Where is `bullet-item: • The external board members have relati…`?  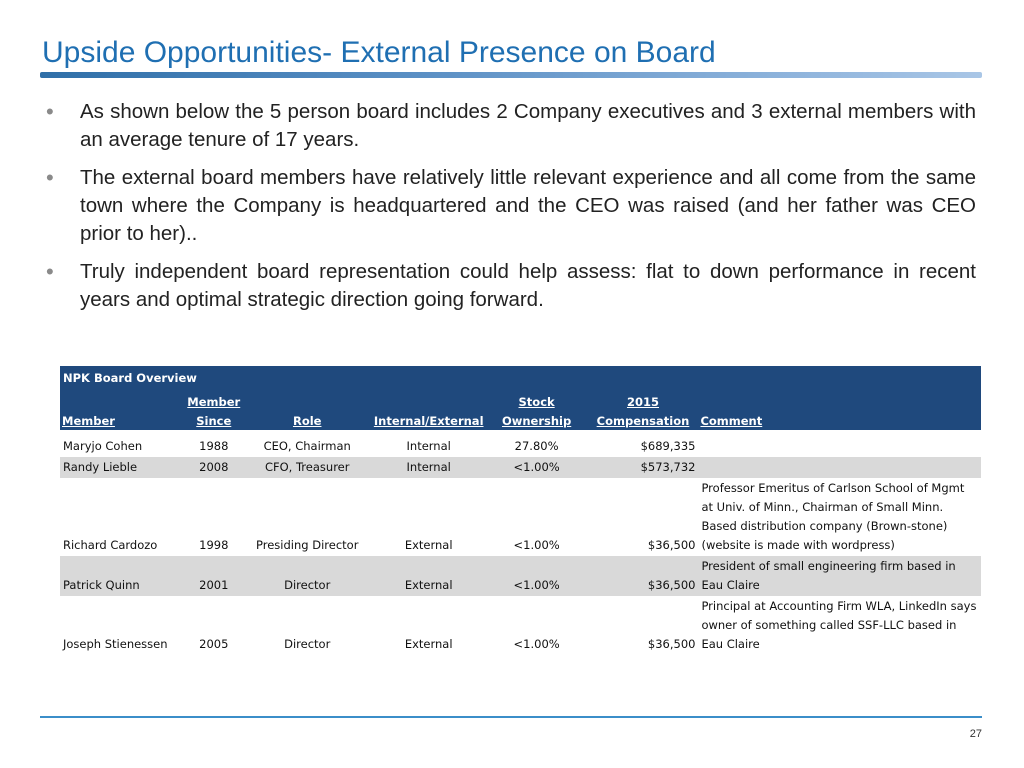
bullet-item: • The external board members have relati… is located at coordinates (511, 206).